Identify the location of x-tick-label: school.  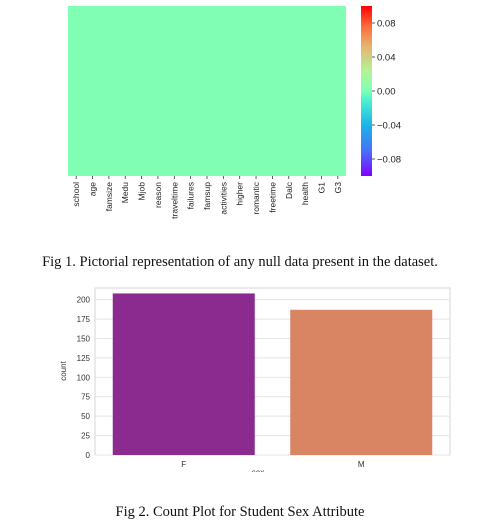
(76, 194).